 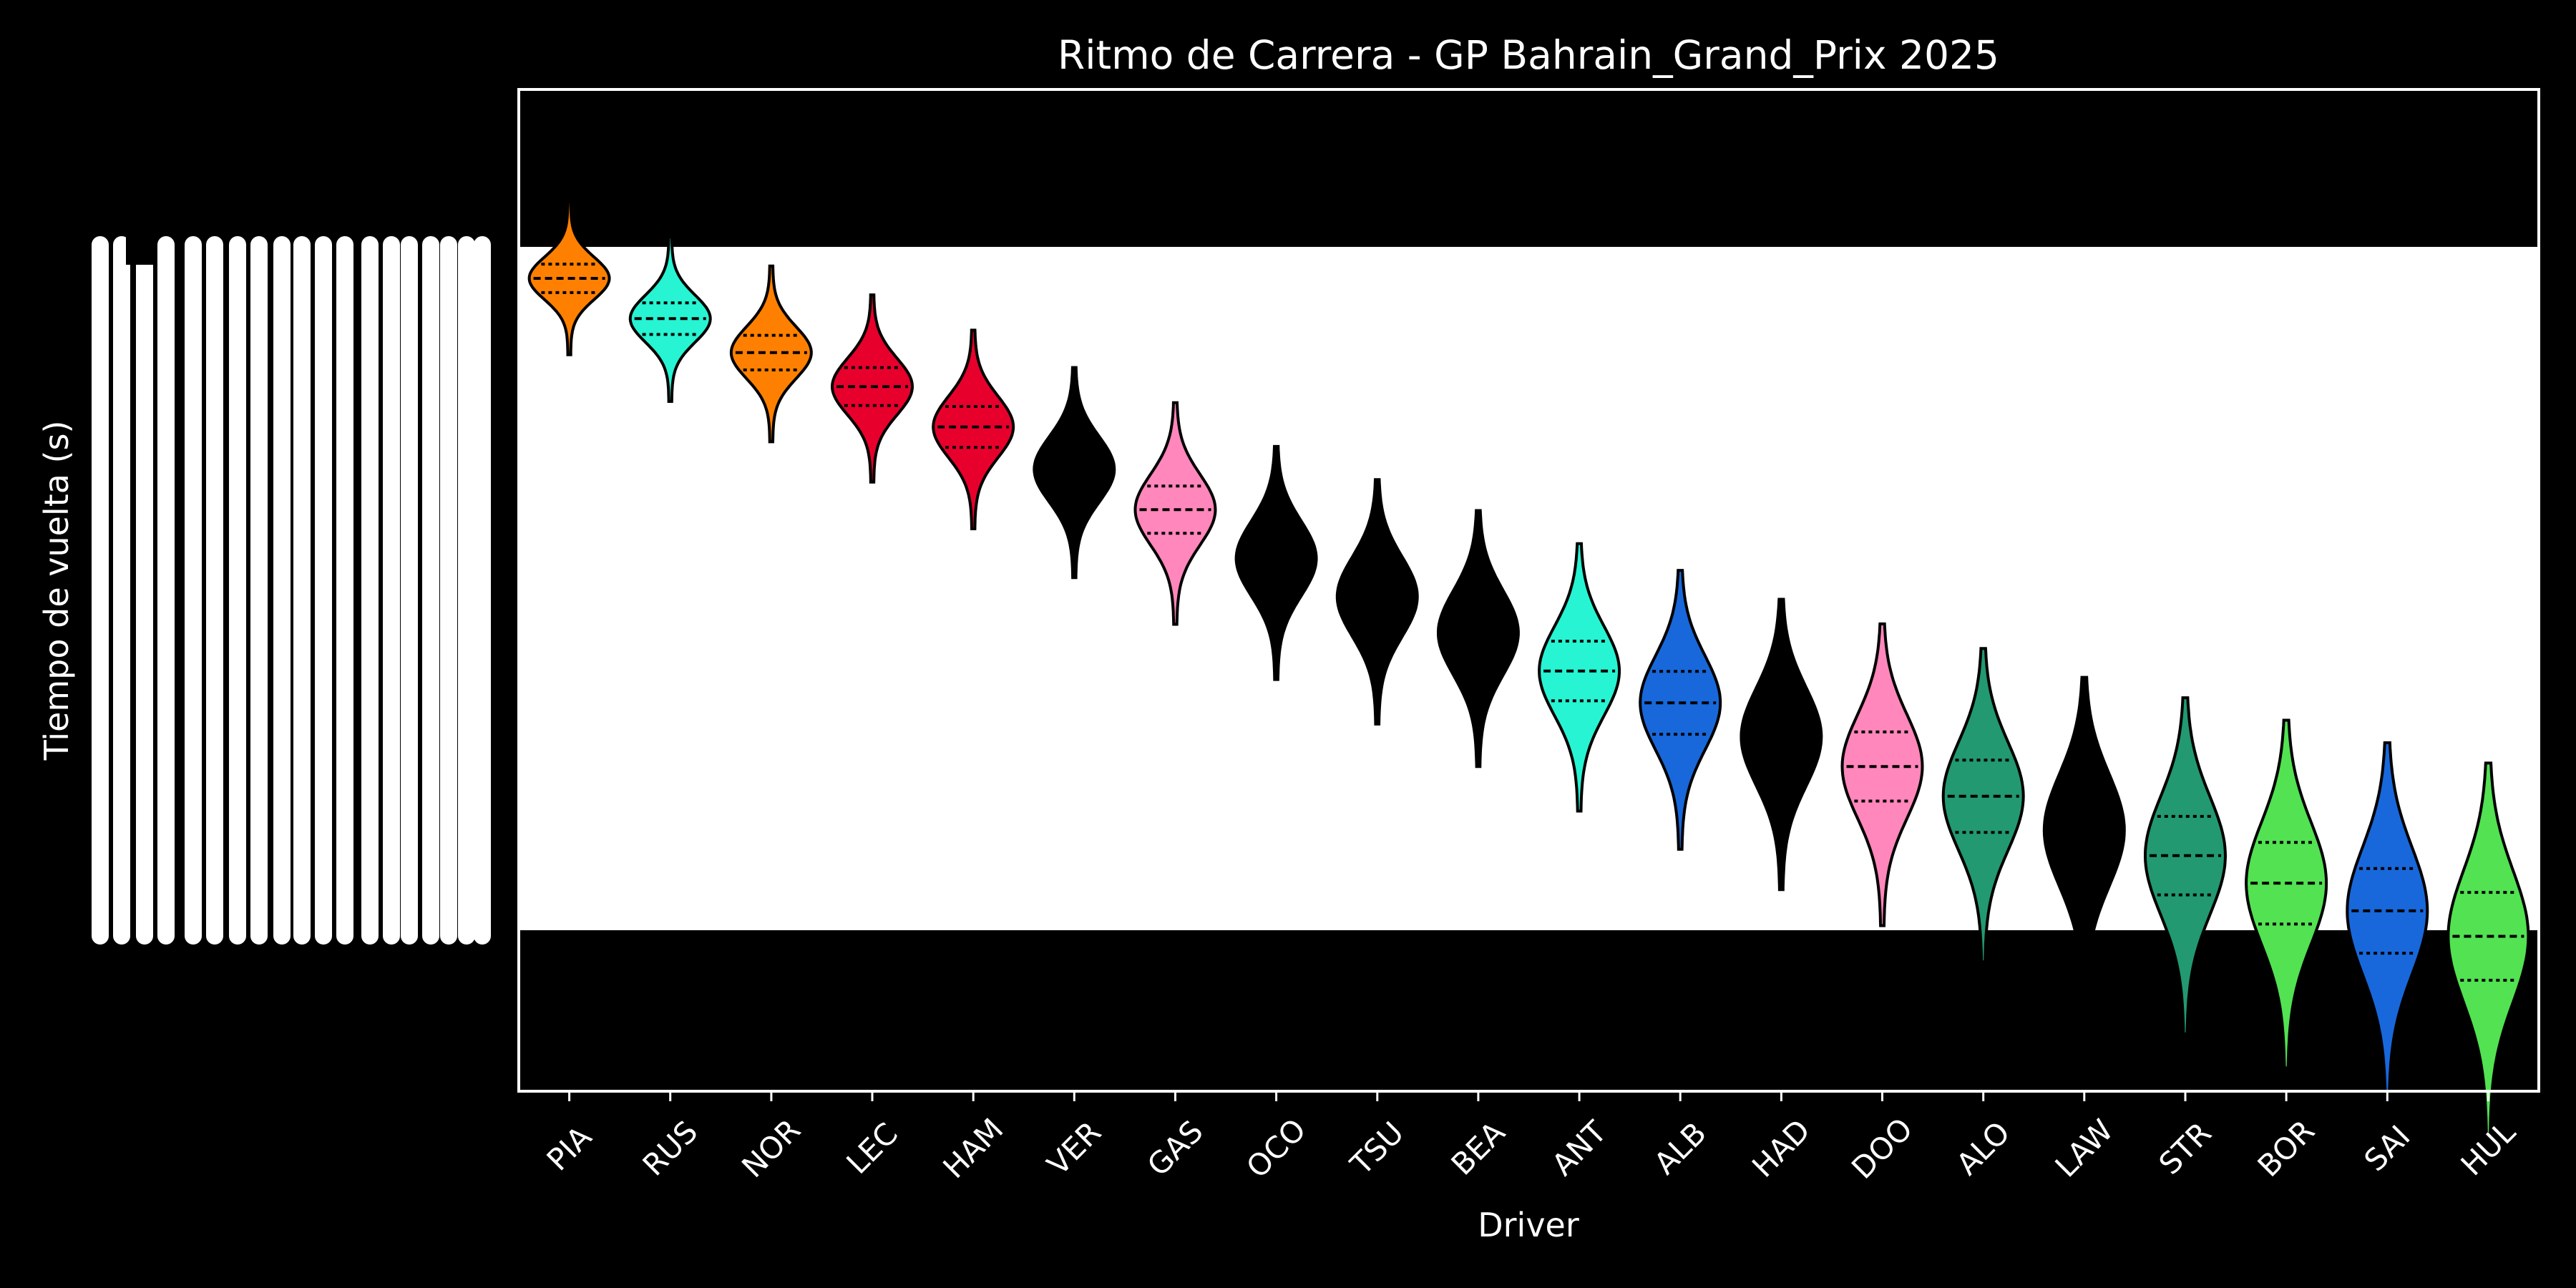 I want to click on plot-background-bottom-band, so click(x=1529, y=1010).